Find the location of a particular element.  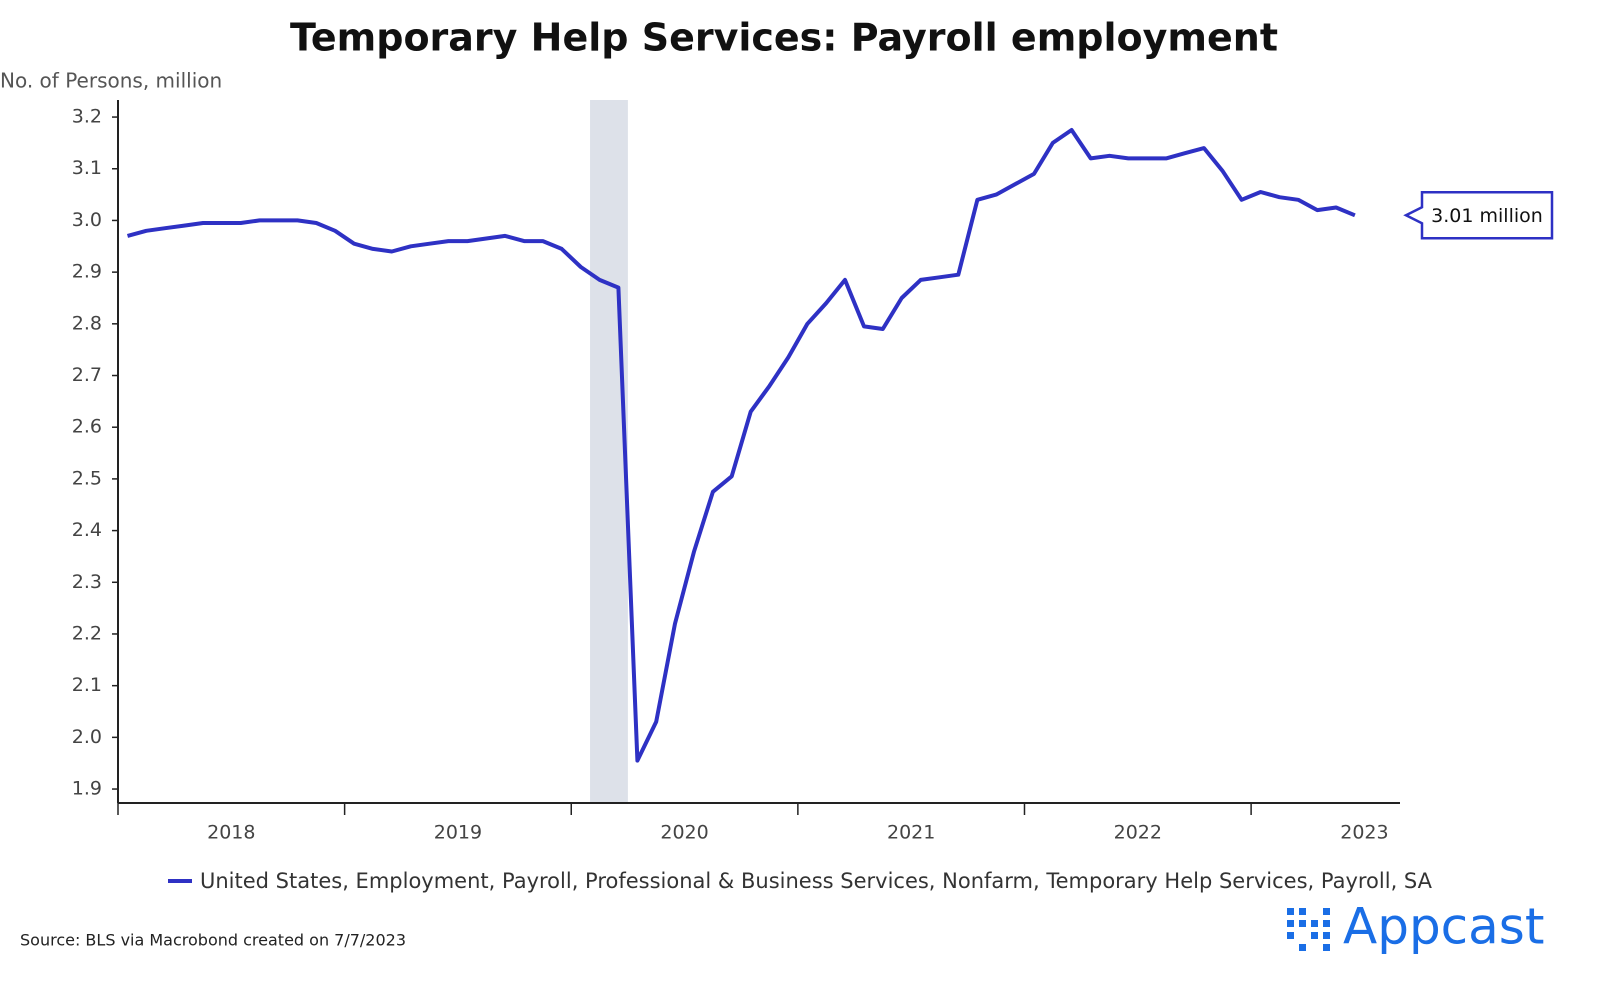

recession-shade is located at coordinates (609, 451).